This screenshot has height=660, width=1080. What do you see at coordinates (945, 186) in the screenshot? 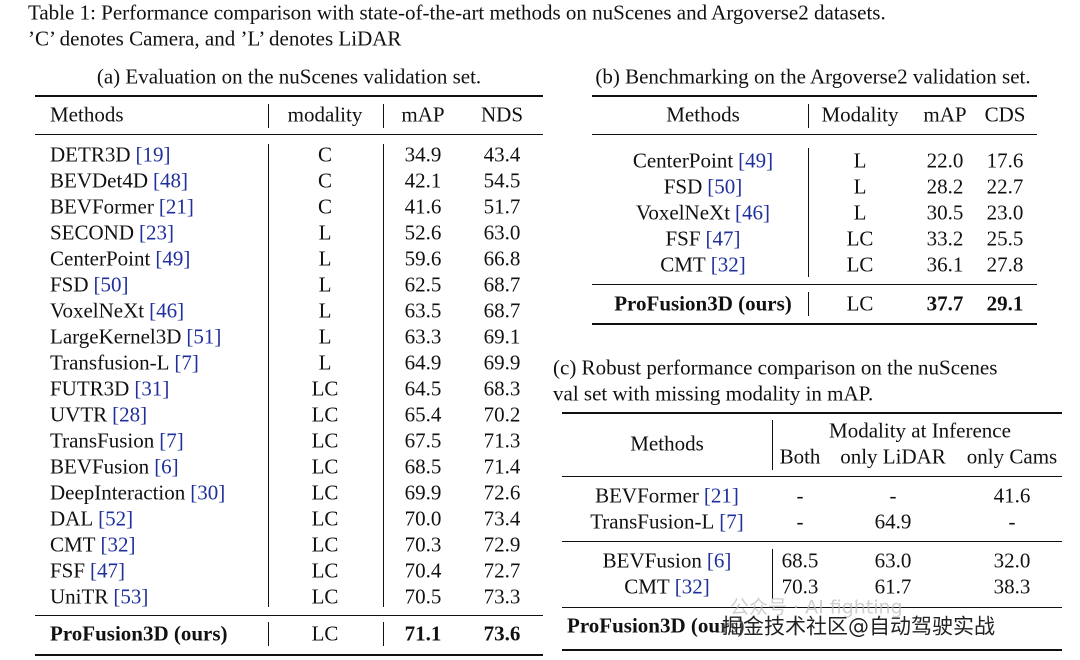
I see `cell: 28.2` at bounding box center [945, 186].